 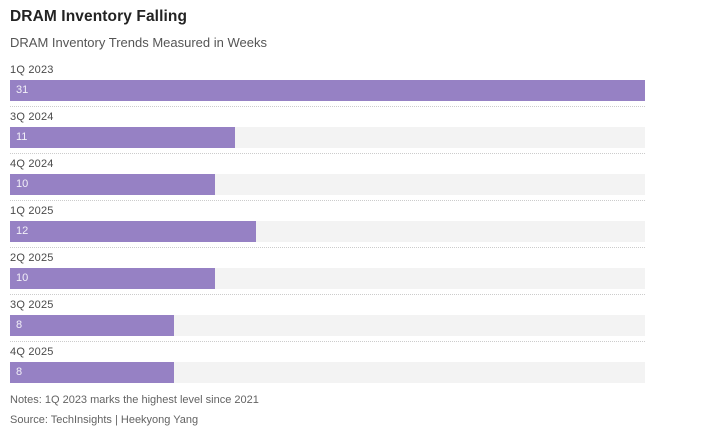 I want to click on value-label: 12, so click(x=22, y=231).